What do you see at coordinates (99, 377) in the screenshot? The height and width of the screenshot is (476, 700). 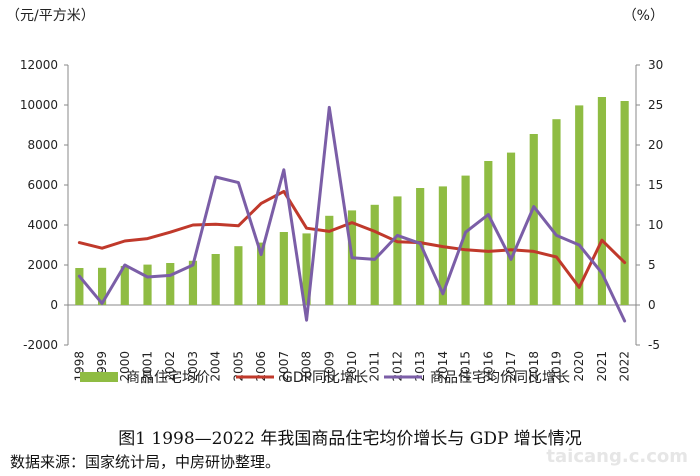 I see `legend-swatch-bar` at bounding box center [99, 377].